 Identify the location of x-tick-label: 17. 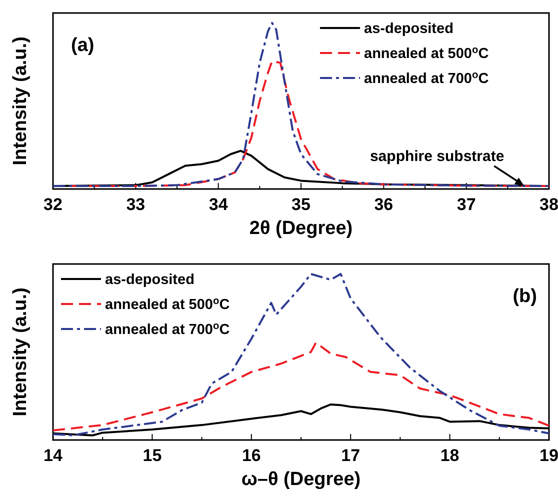
(350, 456).